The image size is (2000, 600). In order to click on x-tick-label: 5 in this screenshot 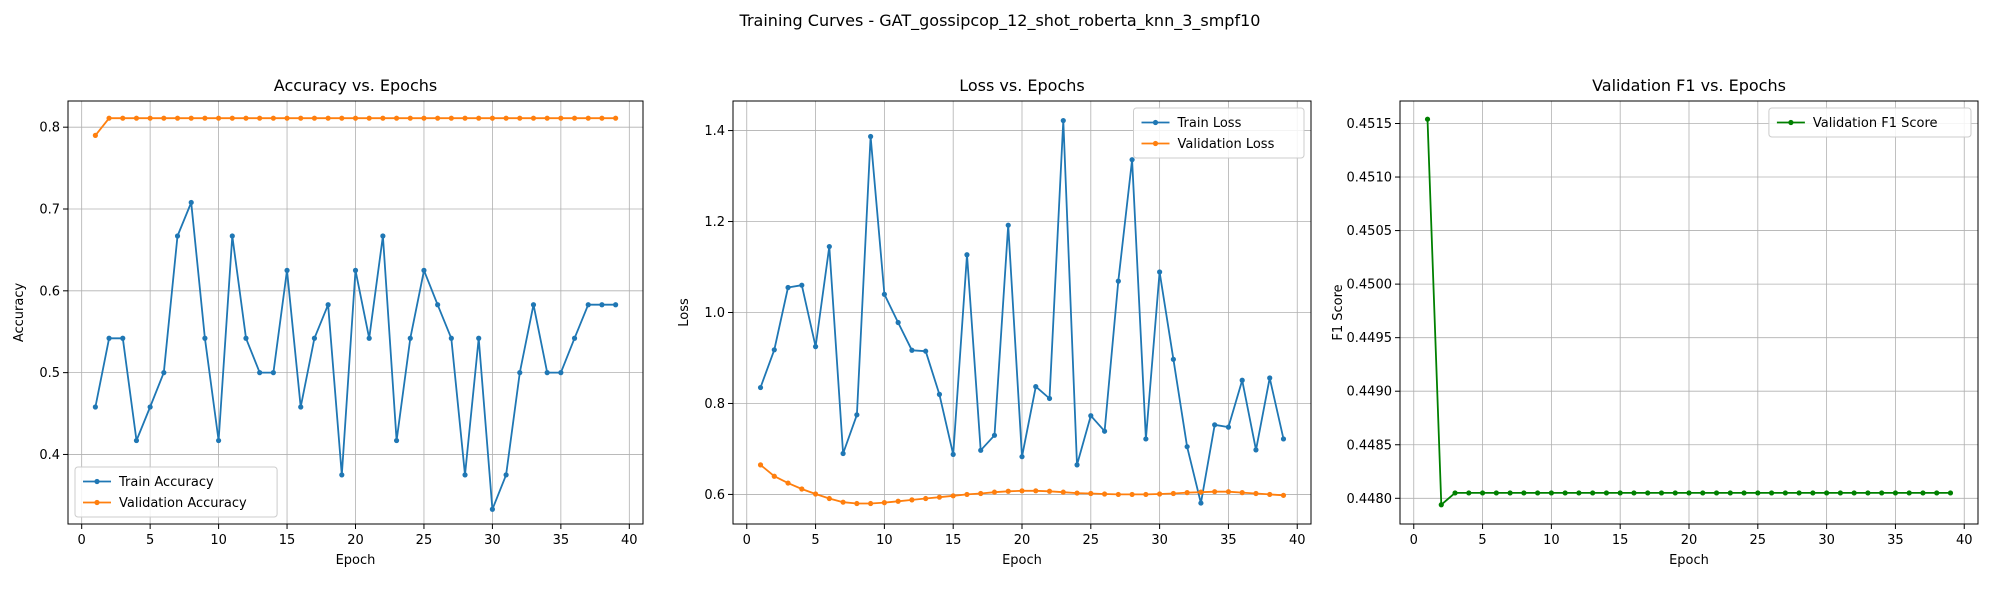, I will do `click(150, 540)`.